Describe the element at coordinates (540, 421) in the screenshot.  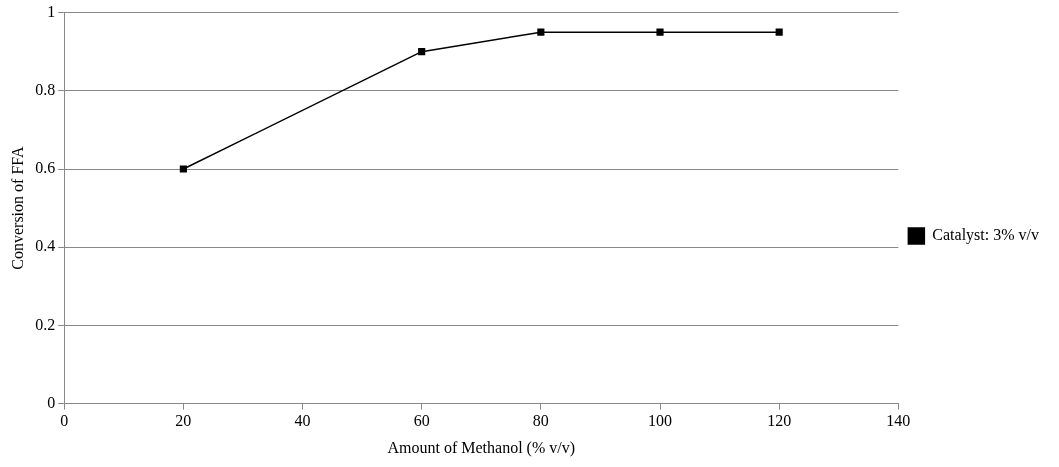
I see `x-tick-label: 80` at that location.